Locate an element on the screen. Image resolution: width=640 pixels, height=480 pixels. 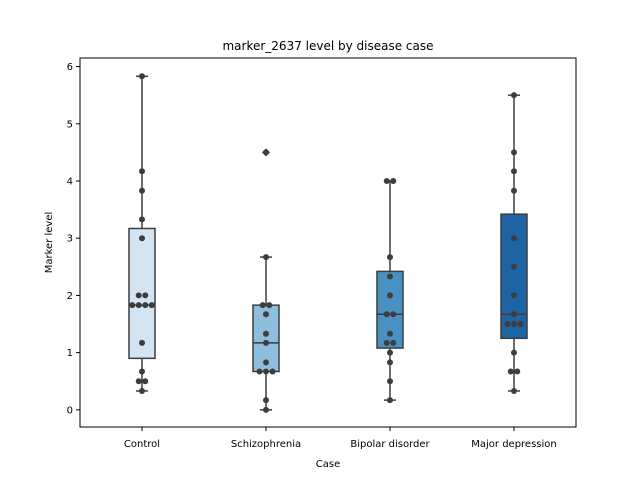
y-axis-title: Marker level is located at coordinates (49, 243).